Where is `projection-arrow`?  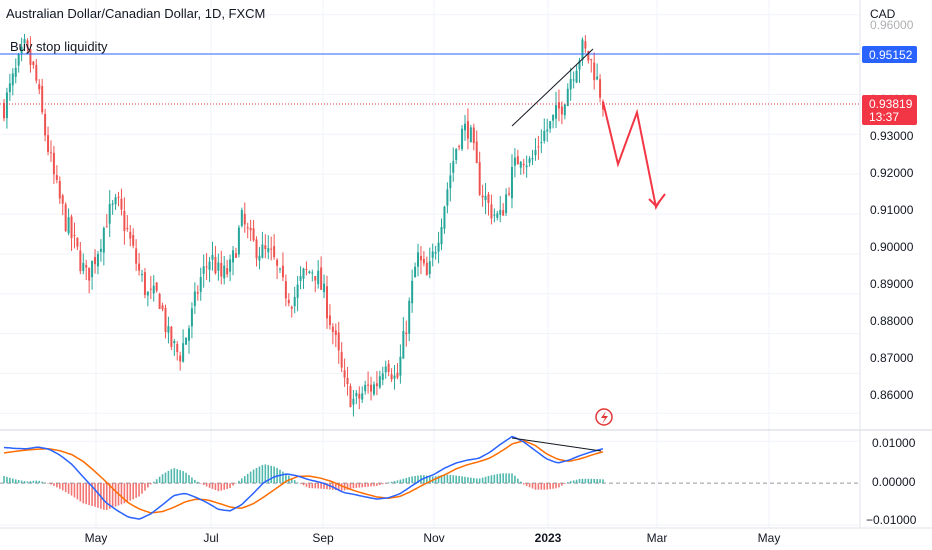
projection-arrow is located at coordinates (631, 155).